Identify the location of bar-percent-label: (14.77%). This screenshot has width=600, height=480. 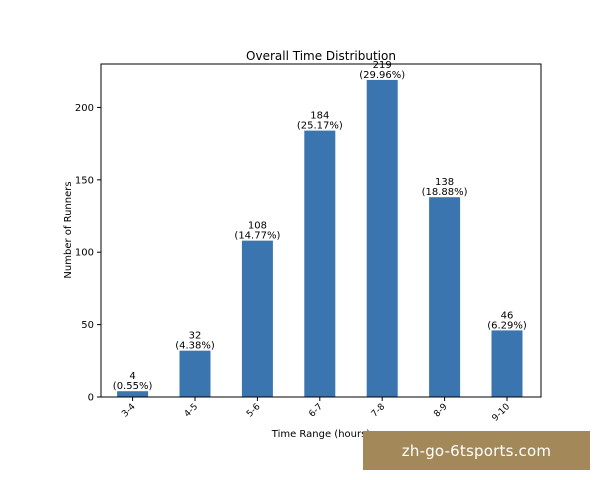
(257, 236).